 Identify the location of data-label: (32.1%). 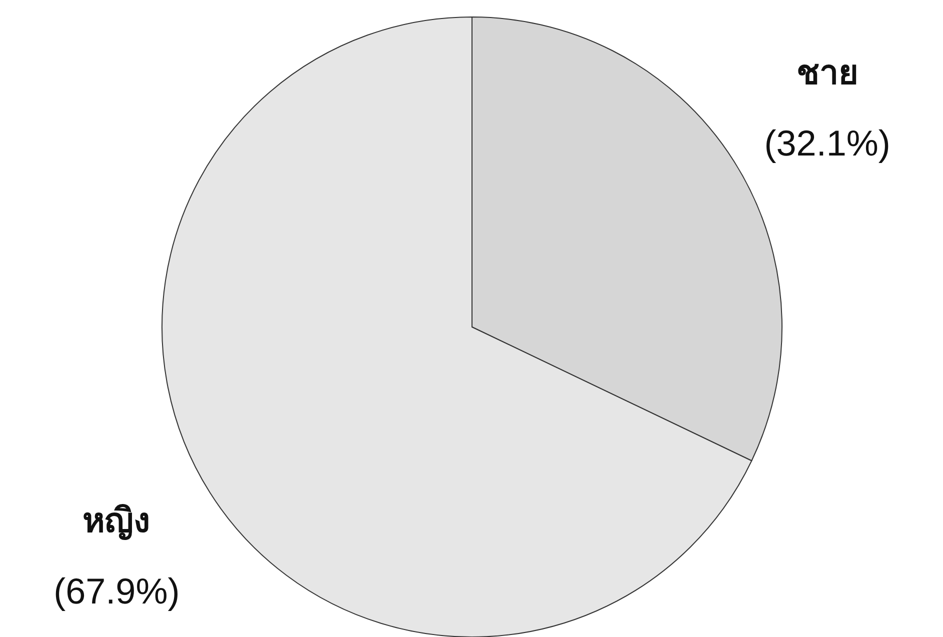
(827, 143).